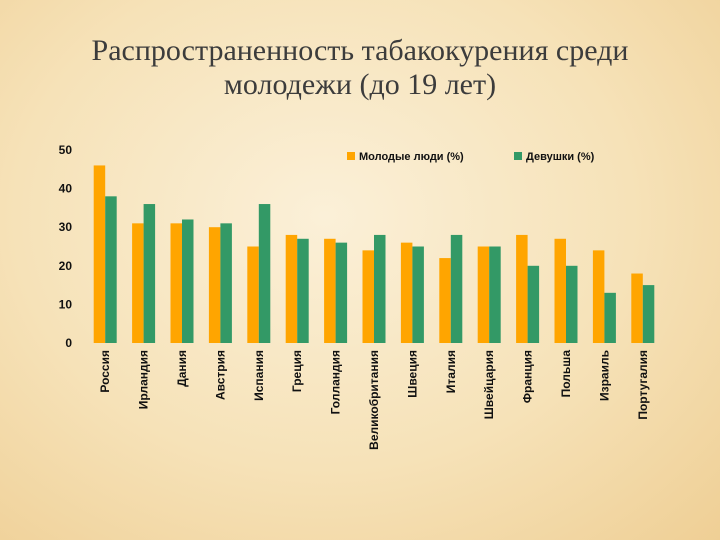  I want to click on title-line-1: Распространенность табакокурения среди, so click(360, 50).